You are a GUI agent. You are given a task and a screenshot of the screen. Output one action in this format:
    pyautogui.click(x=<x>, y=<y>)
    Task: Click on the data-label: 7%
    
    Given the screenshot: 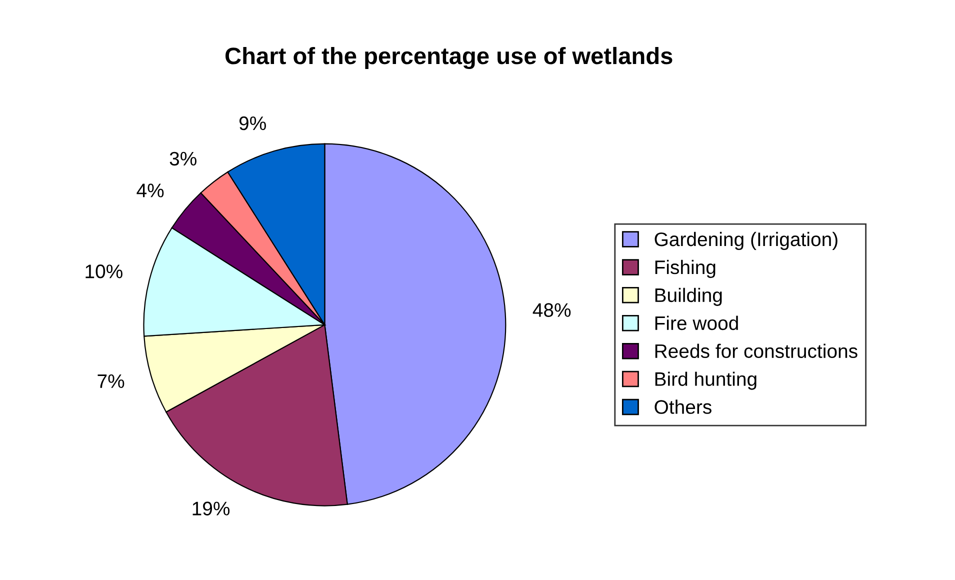 What is the action you would take?
    pyautogui.click(x=111, y=381)
    